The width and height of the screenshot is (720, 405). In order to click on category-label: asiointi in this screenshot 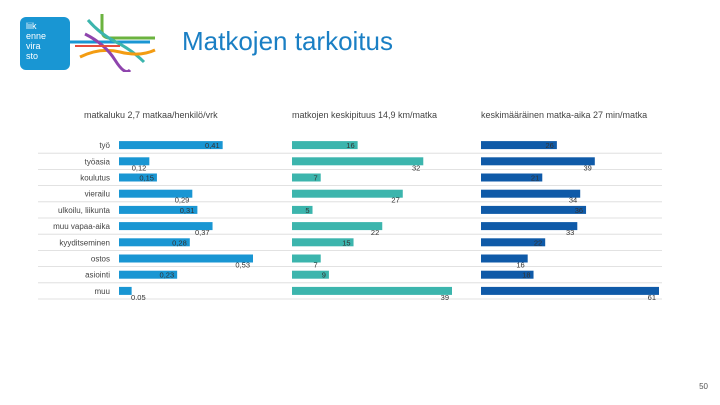, I will do `click(97, 275)`.